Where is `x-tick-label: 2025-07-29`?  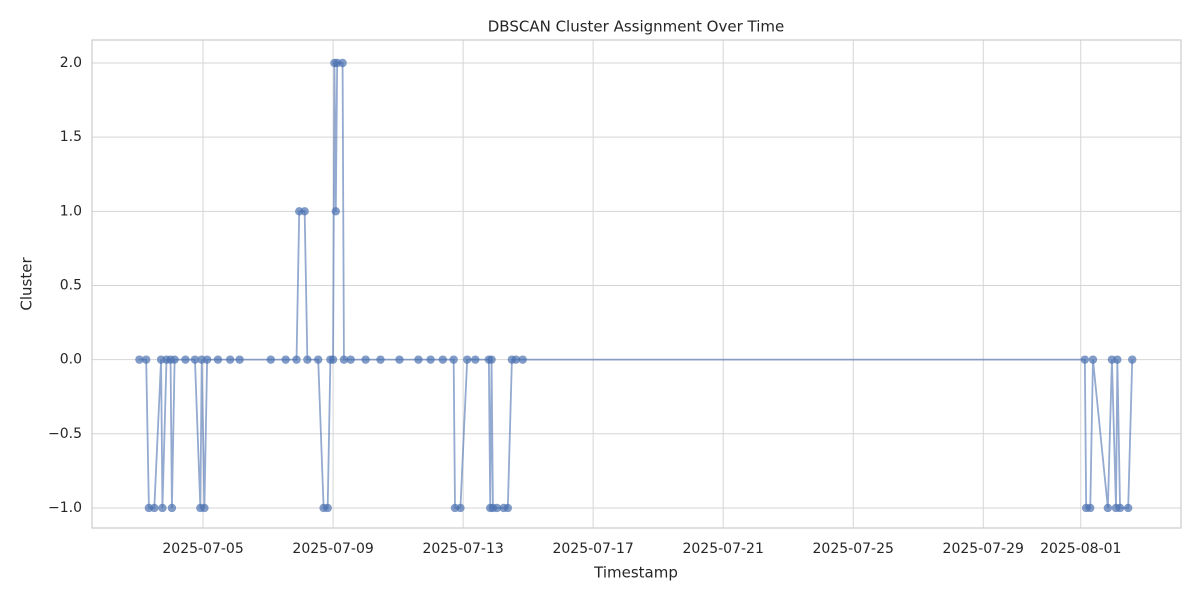
x-tick-label: 2025-07-29 is located at coordinates (983, 549).